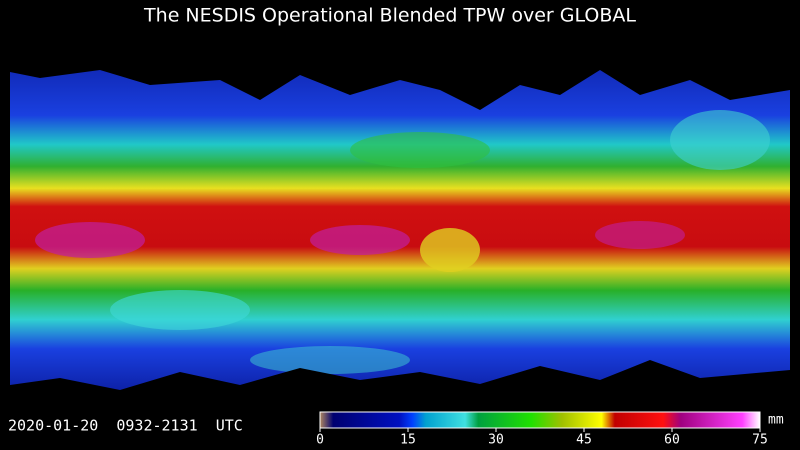 The height and width of the screenshot is (450, 800). I want to click on colorbar-unit: mm, so click(776, 420).